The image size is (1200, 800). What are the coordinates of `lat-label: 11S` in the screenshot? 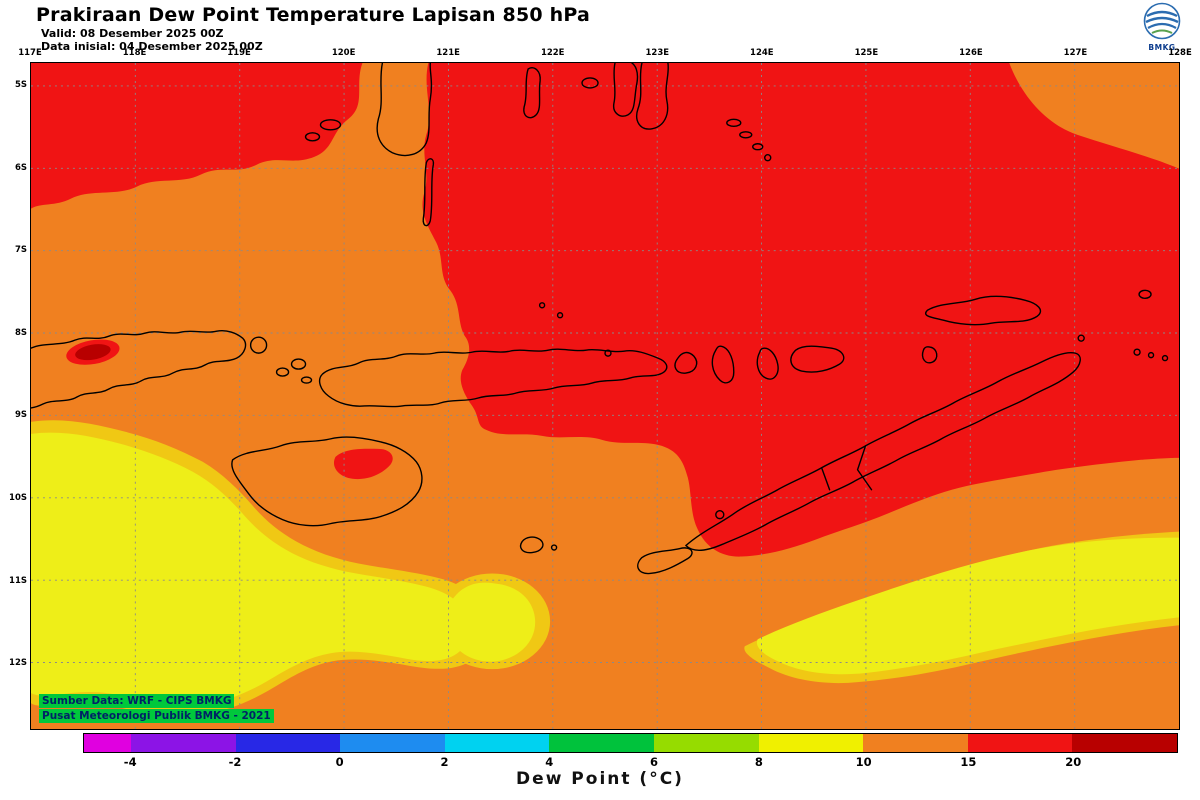 It's located at (18, 580).